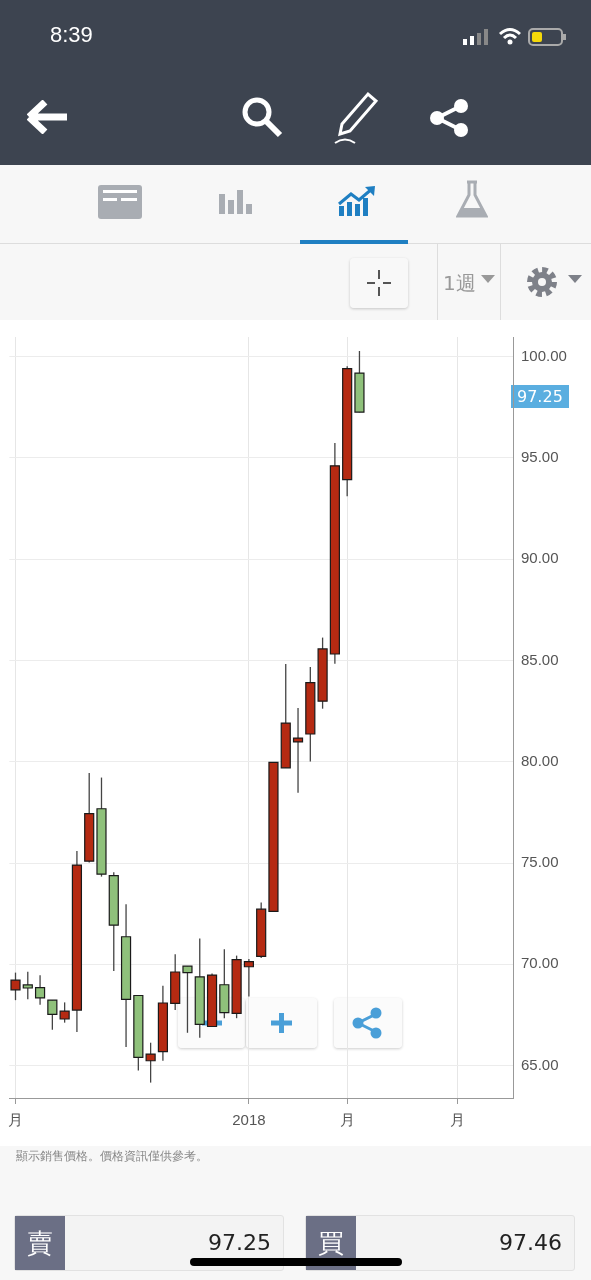 This screenshot has height=1280, width=591. Describe the element at coordinates (540, 558) in the screenshot. I see `y-tick-label: 90.00` at that location.